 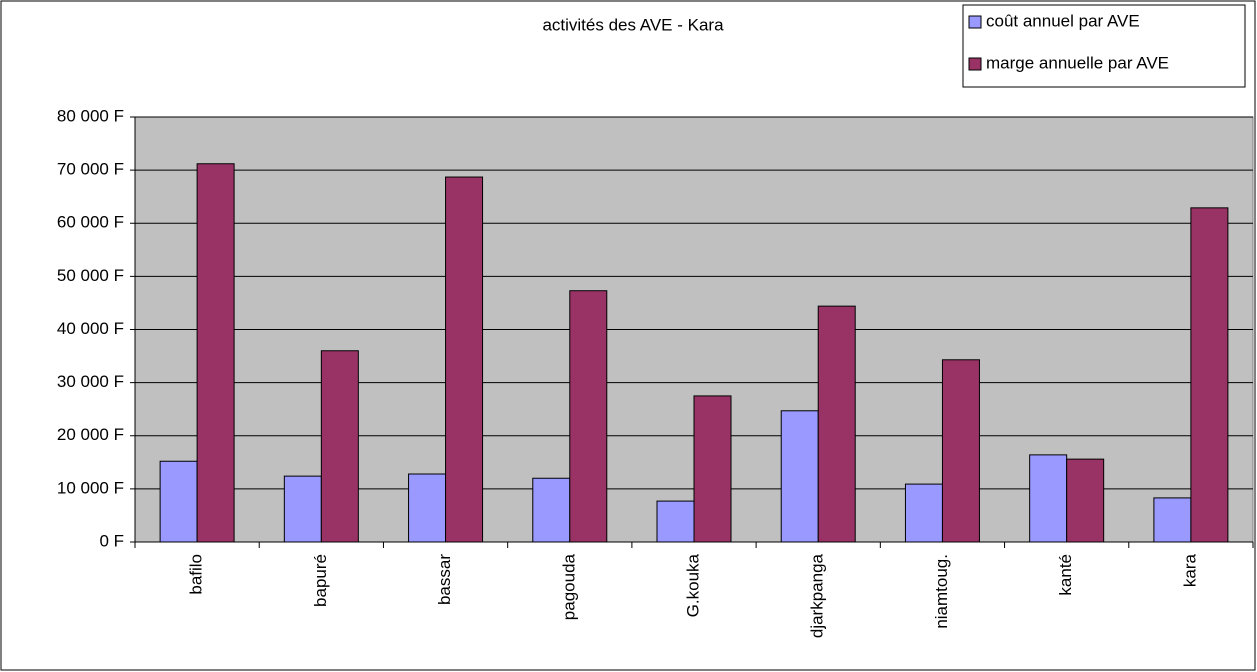 I want to click on x-tick-label: G.kouka, so click(x=692, y=585).